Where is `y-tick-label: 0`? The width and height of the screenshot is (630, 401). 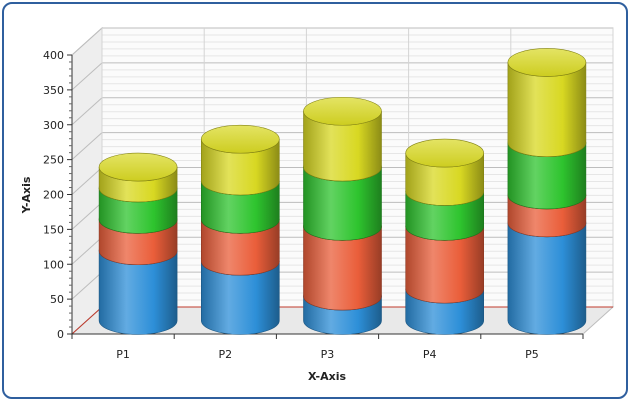 y-tick-label: 0 is located at coordinates (60, 334).